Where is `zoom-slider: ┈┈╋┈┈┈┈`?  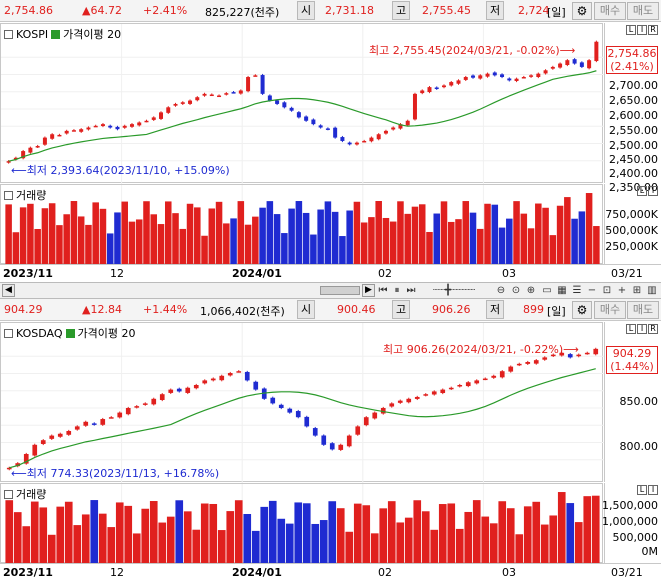
zoom-slider: ┈┈╋┈┈┈┈ is located at coordinates (454, 290).